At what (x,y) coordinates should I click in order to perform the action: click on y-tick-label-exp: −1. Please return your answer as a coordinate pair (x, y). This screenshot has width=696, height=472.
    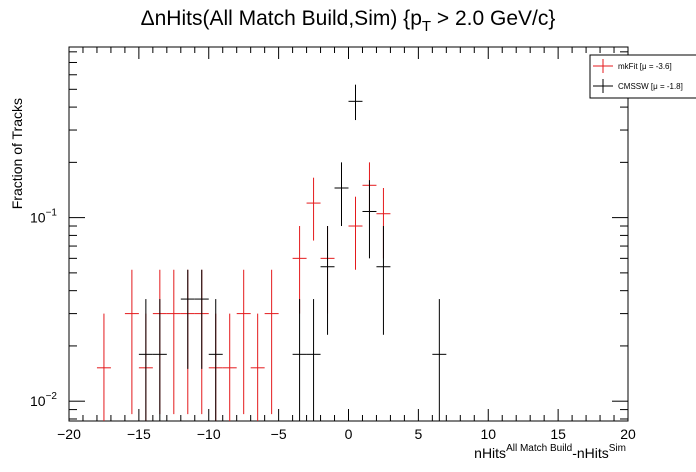
    Looking at the image, I should click on (52, 213).